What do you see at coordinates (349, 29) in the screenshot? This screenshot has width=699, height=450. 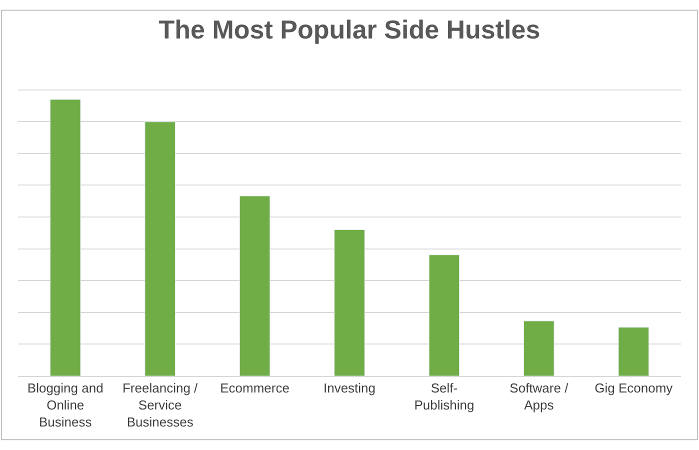 I see `chart-title: The Most Popular Side Hustles` at bounding box center [349, 29].